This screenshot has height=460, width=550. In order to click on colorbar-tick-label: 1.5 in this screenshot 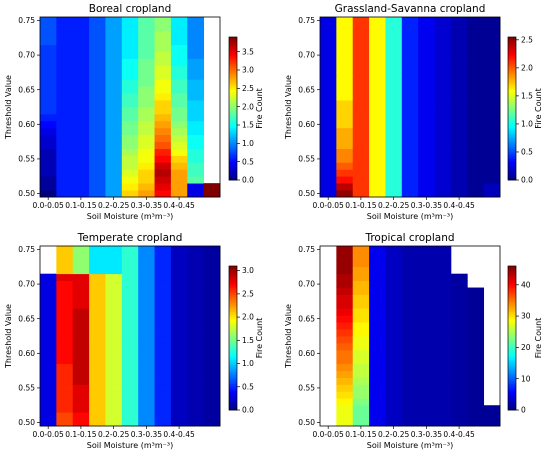, I will do `click(248, 340)`.